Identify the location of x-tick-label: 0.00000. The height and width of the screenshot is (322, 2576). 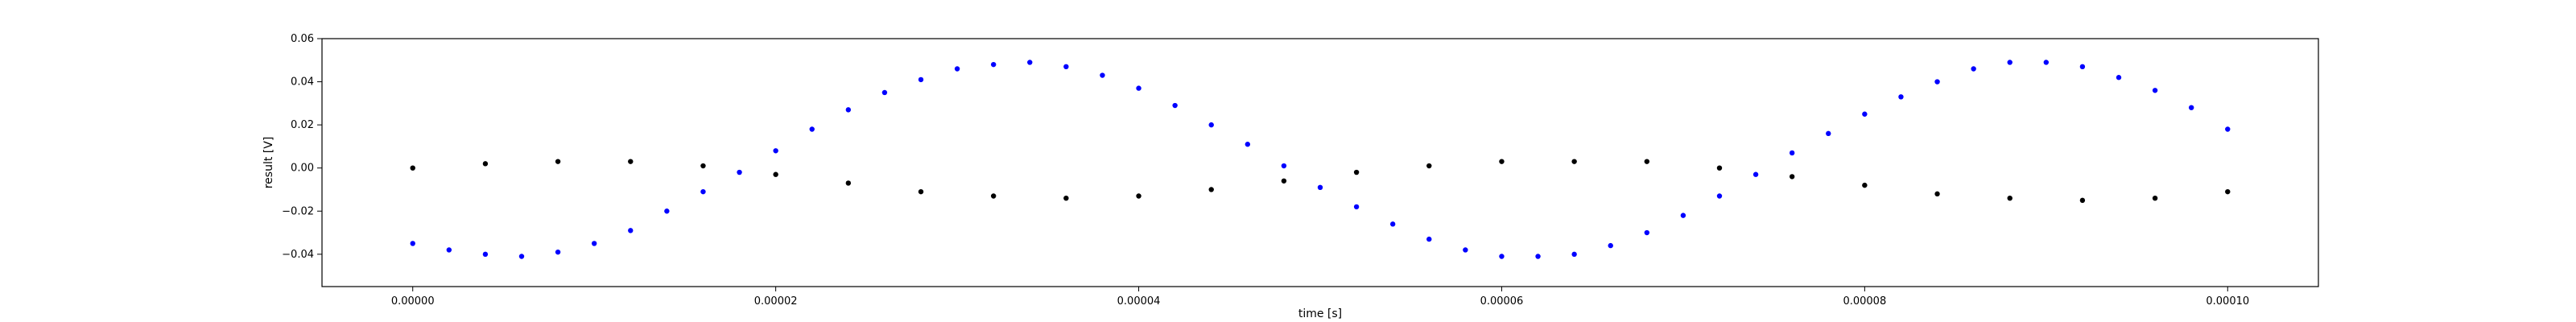
(413, 301).